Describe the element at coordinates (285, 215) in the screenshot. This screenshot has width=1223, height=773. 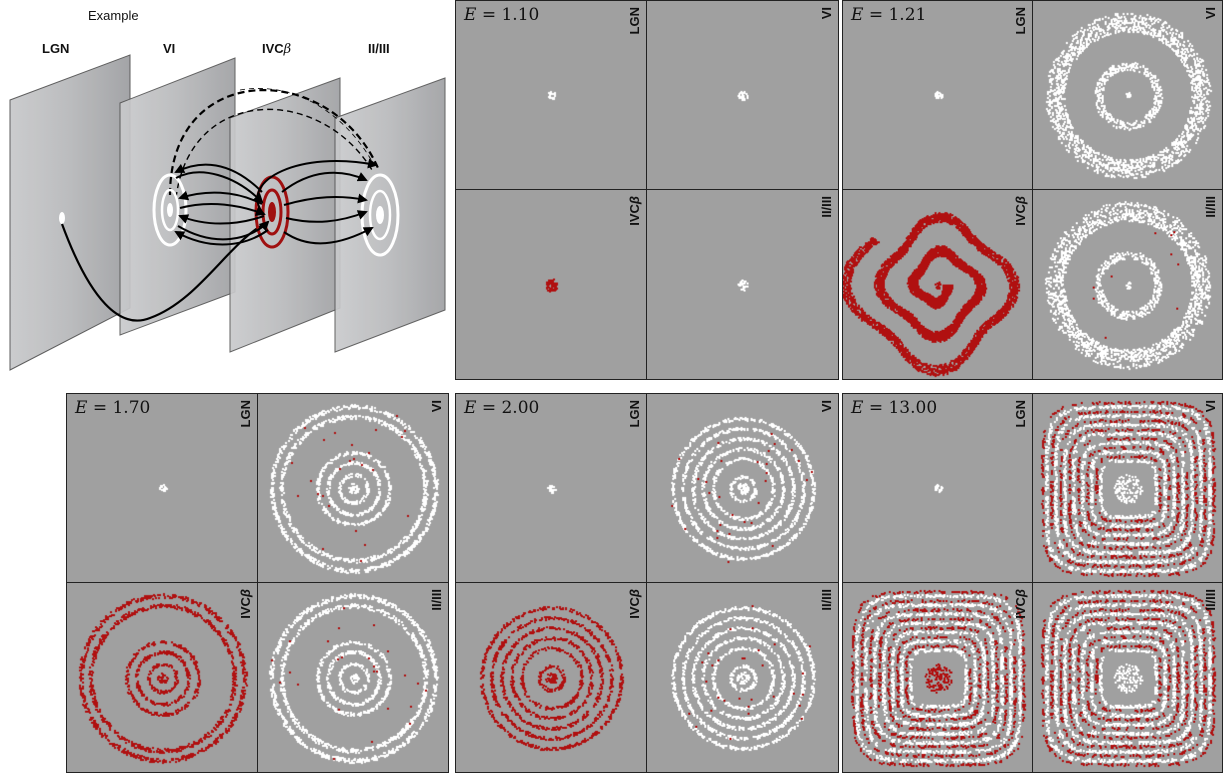
I see `sheet-ivc` at that location.